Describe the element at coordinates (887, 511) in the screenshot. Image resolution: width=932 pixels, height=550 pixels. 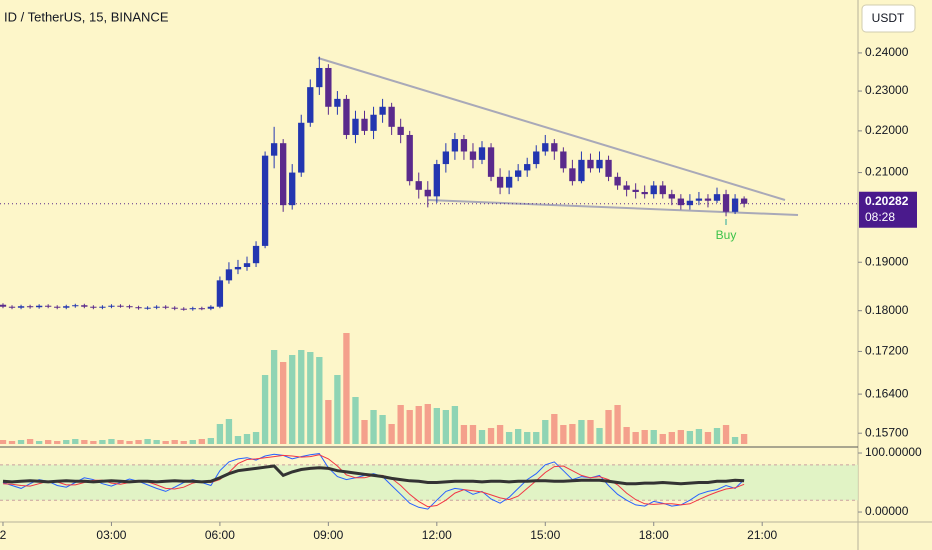
I see `y-tick-label: 0.00000` at that location.